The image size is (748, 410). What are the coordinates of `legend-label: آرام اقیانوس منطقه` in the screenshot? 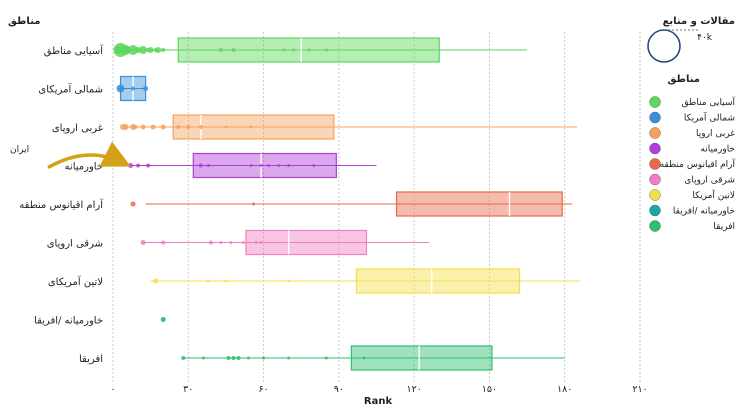 It's located at (698, 164).